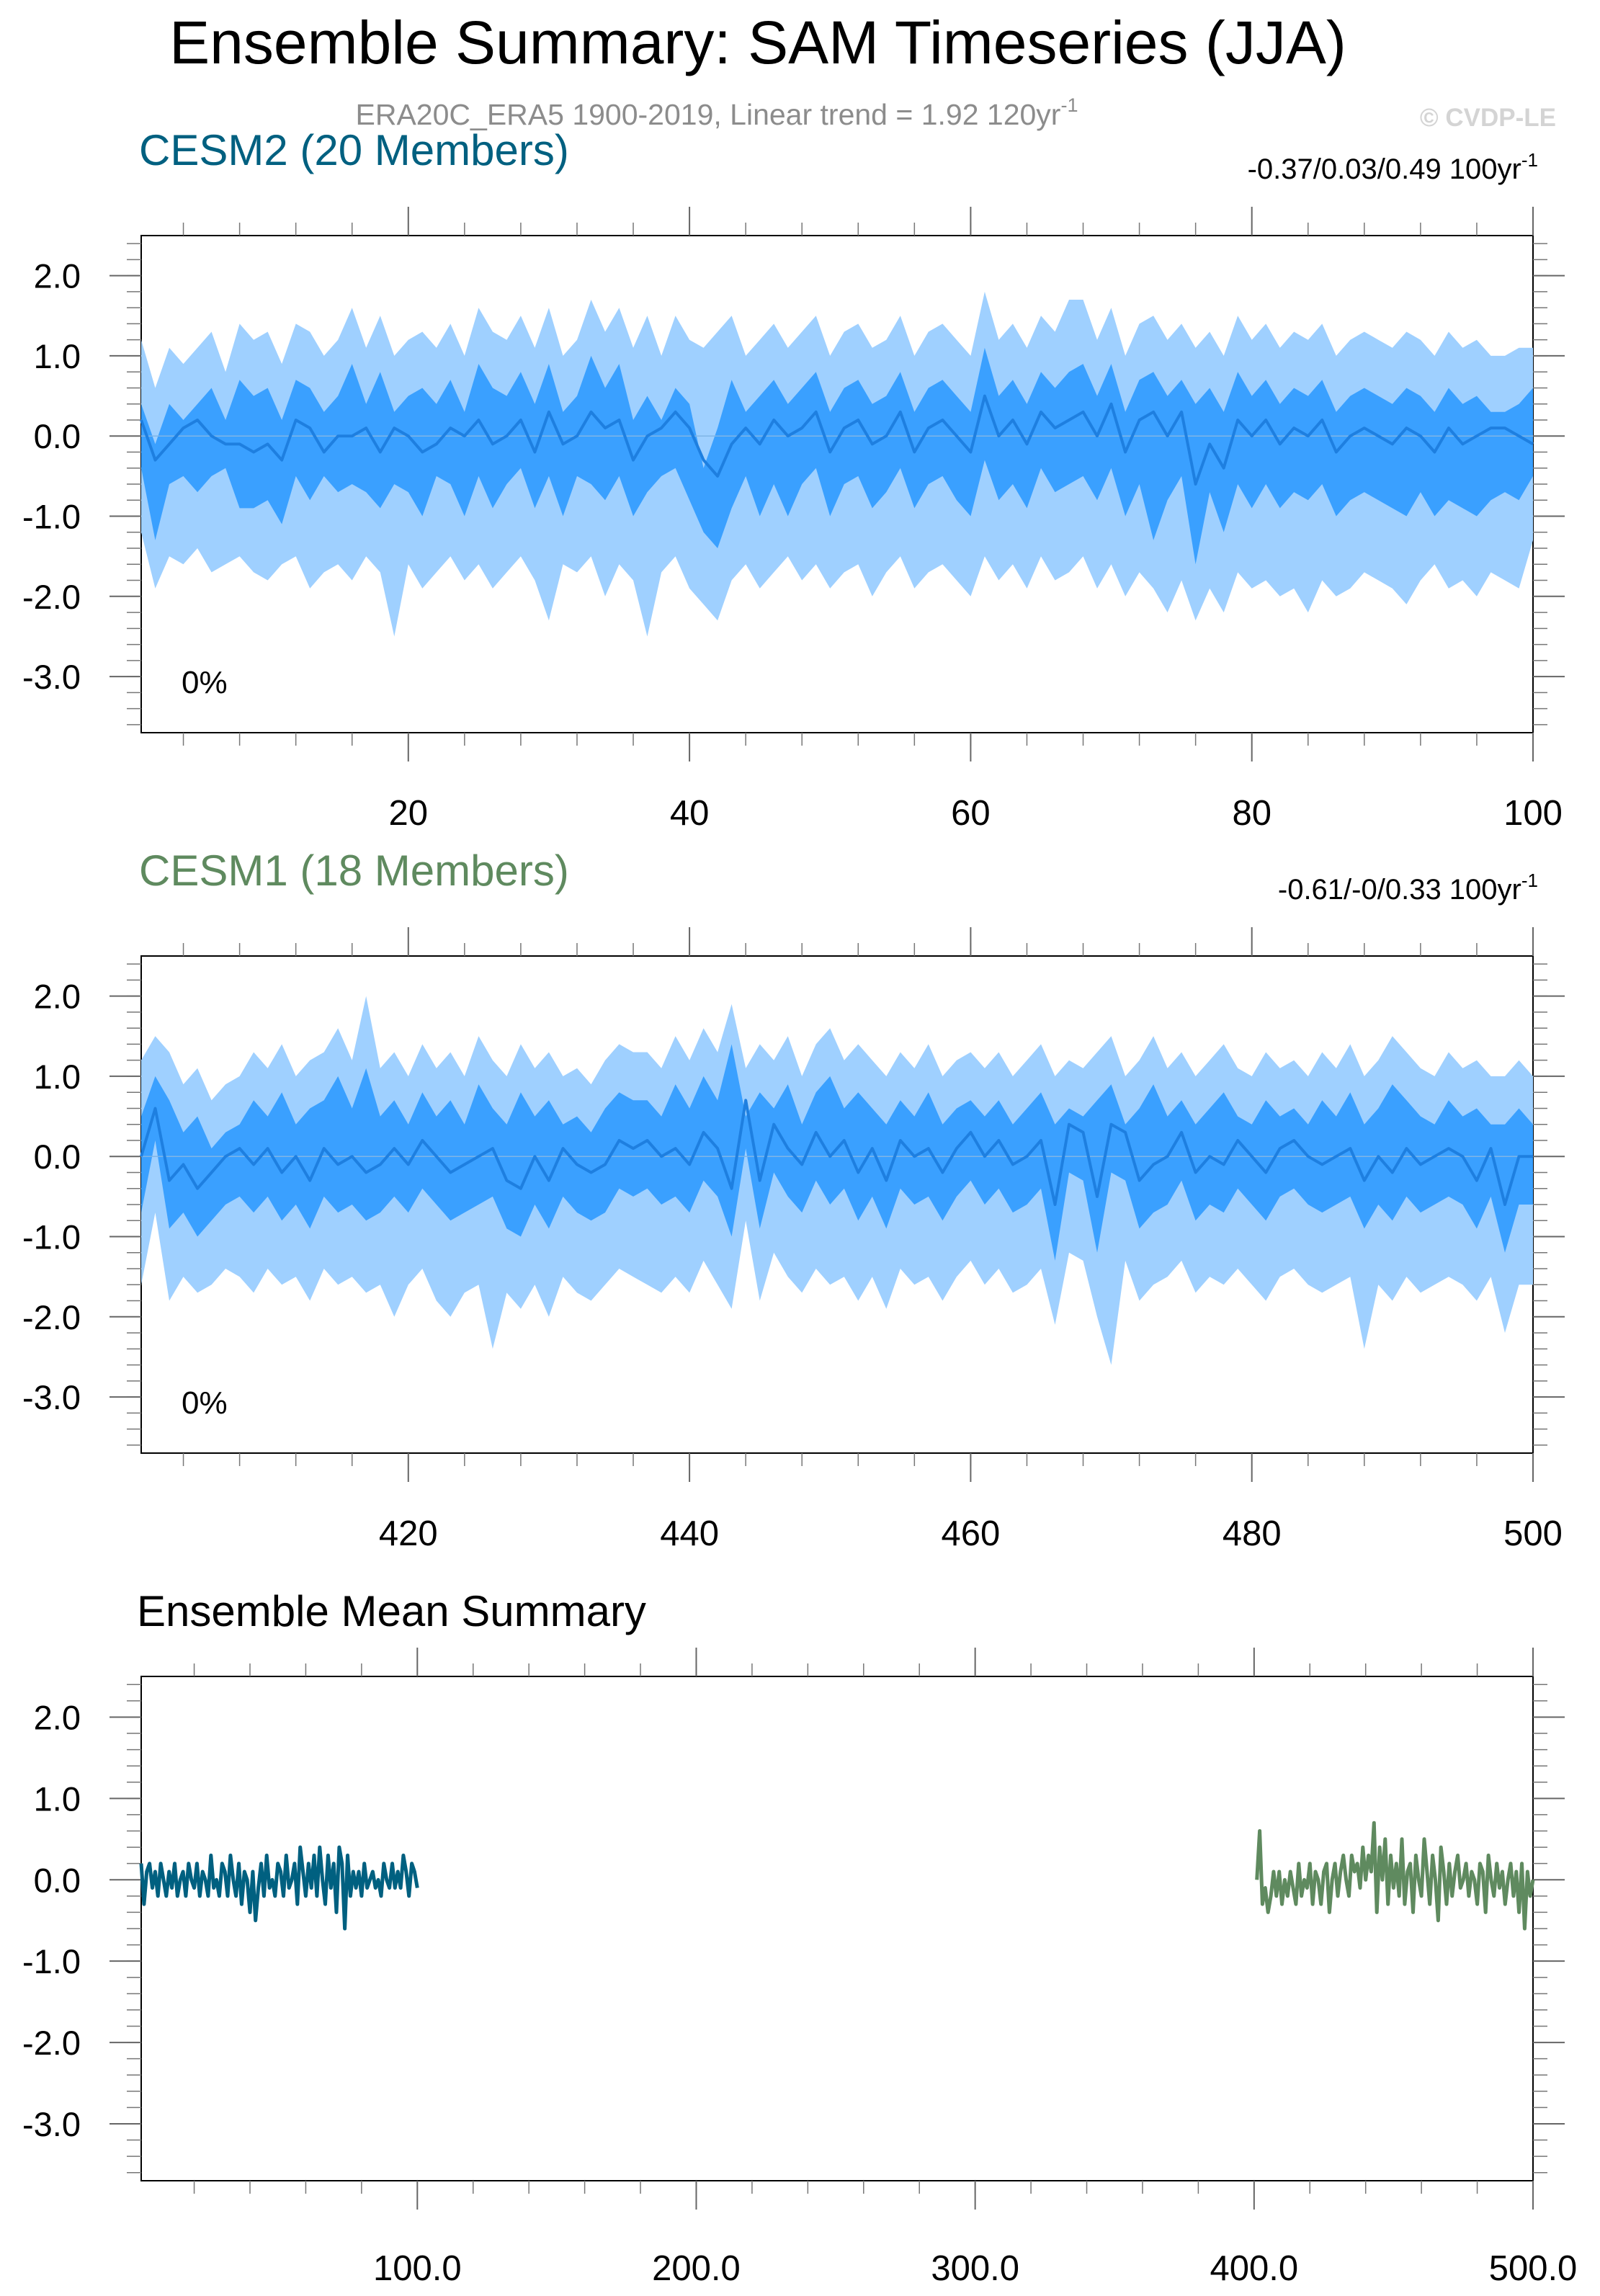  What do you see at coordinates (1400, 890) in the screenshot?
I see `trend-text: -0.61/-0/0.33 100yr` at bounding box center [1400, 890].